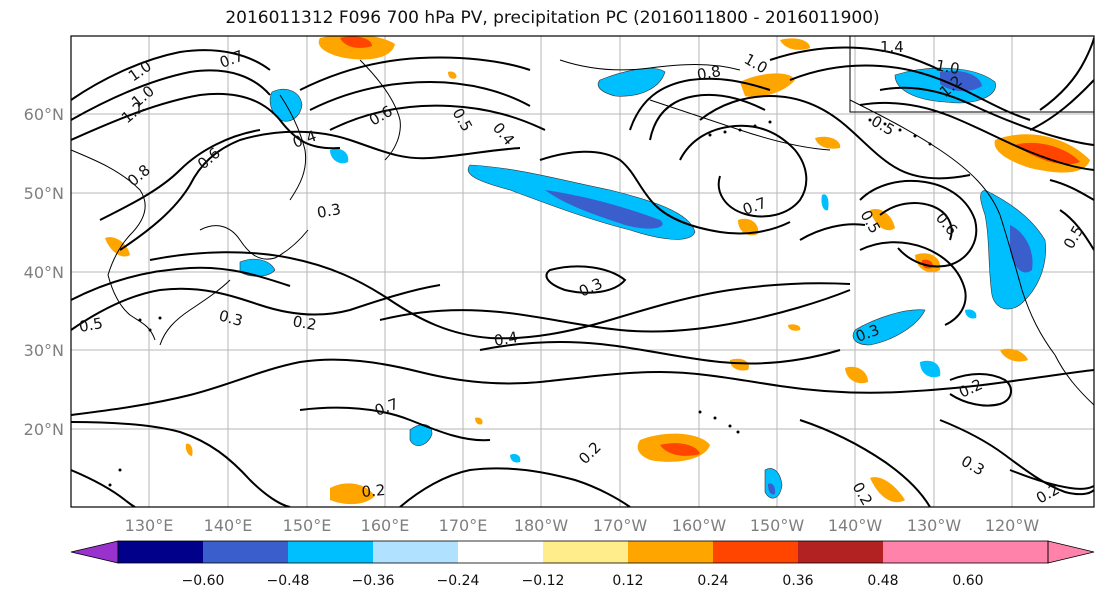  What do you see at coordinates (541, 525) in the screenshot?
I see `lon-tick-label: 180°W` at bounding box center [541, 525].